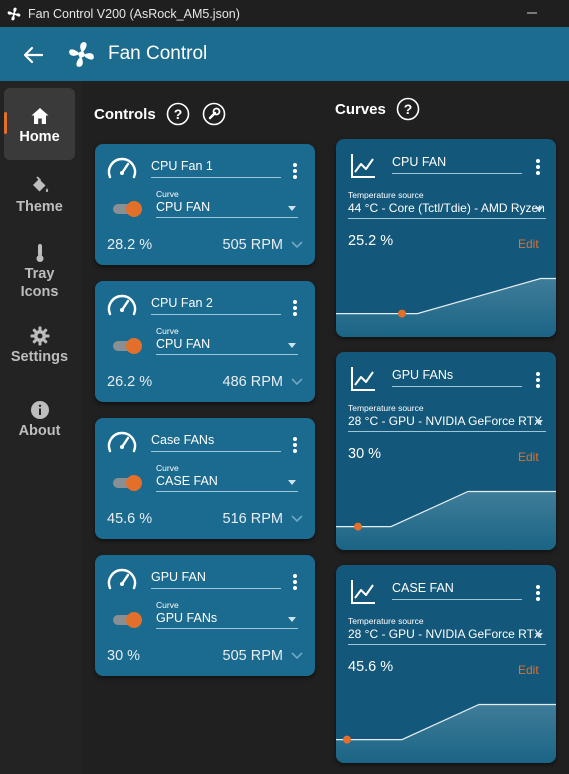  I want to click on control-card: Case FANs Curve CASE FAN 45.6 % 516 RPM, so click(205, 478).